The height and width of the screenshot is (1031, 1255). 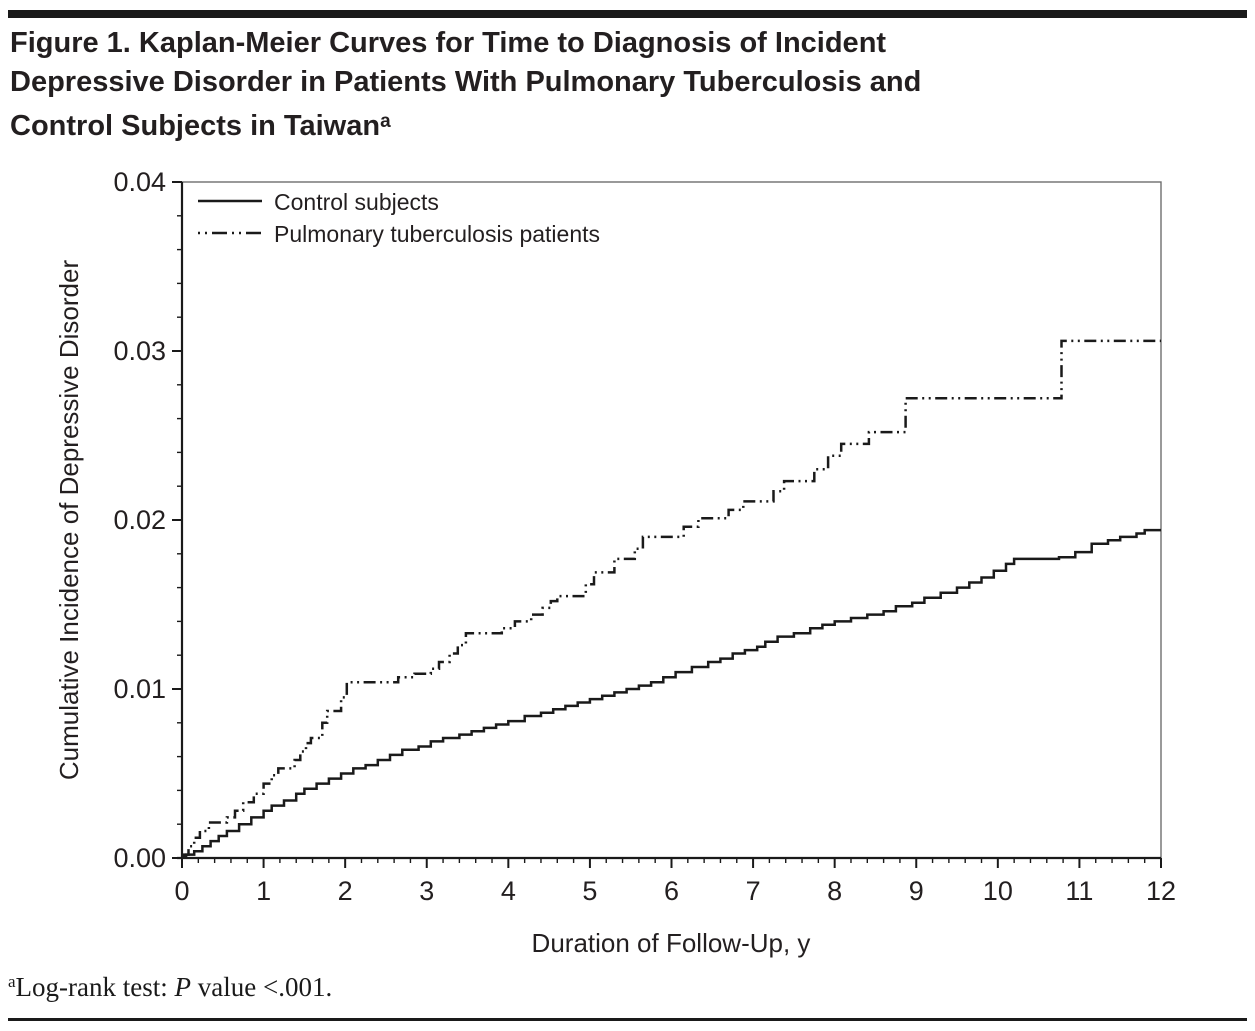 I want to click on footnote-text-prefix: Log-rank test:, so click(x=95, y=987).